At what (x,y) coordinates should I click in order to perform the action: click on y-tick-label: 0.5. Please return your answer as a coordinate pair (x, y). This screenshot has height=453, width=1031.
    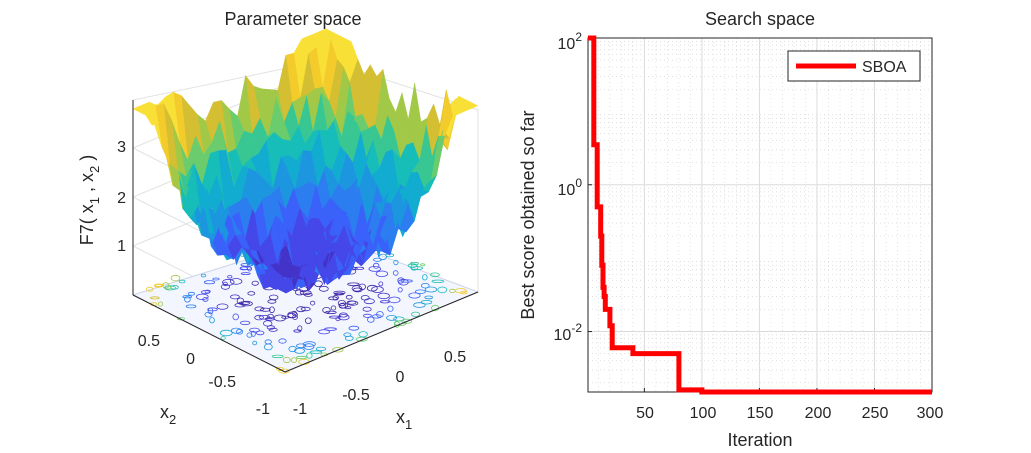
    Looking at the image, I should click on (149, 341).